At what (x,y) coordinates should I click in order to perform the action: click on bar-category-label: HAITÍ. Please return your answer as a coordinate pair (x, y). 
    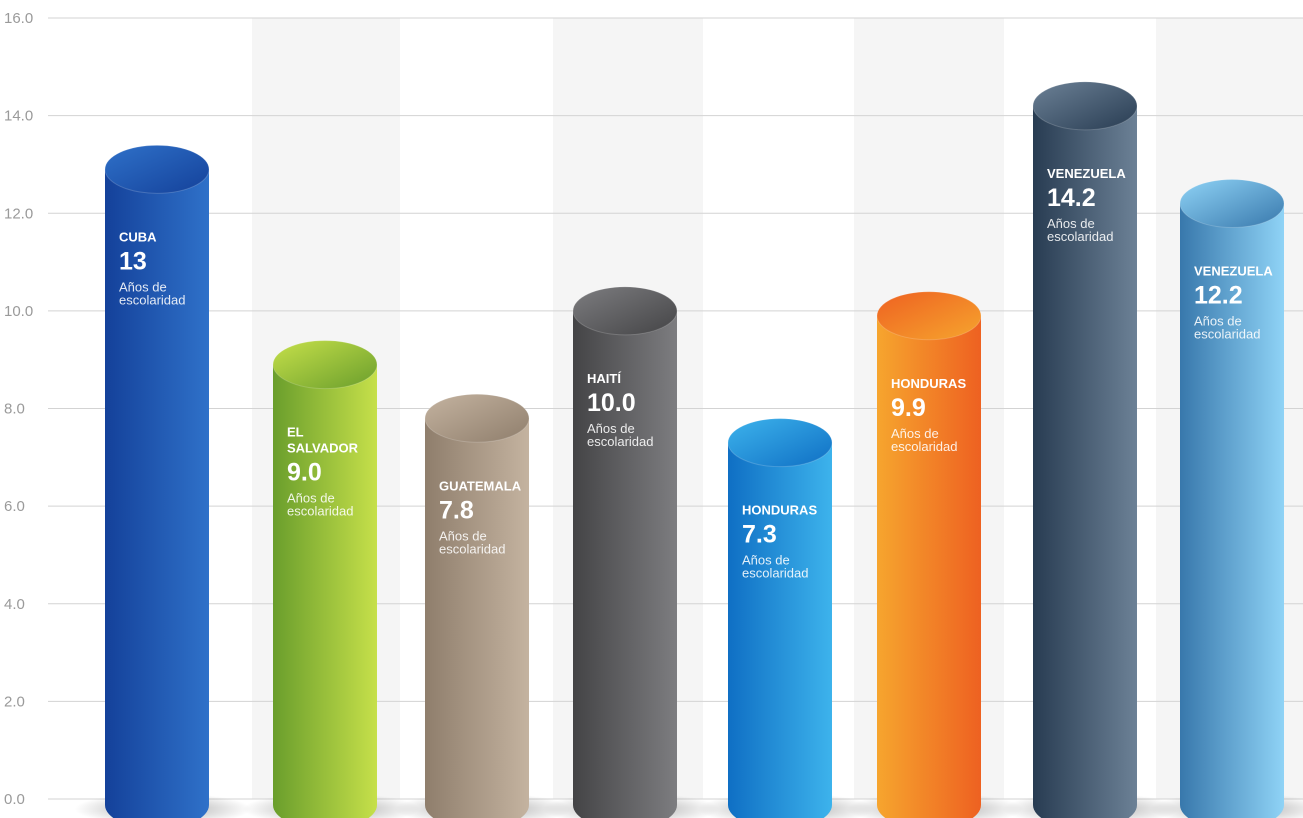
    Looking at the image, I should click on (604, 378).